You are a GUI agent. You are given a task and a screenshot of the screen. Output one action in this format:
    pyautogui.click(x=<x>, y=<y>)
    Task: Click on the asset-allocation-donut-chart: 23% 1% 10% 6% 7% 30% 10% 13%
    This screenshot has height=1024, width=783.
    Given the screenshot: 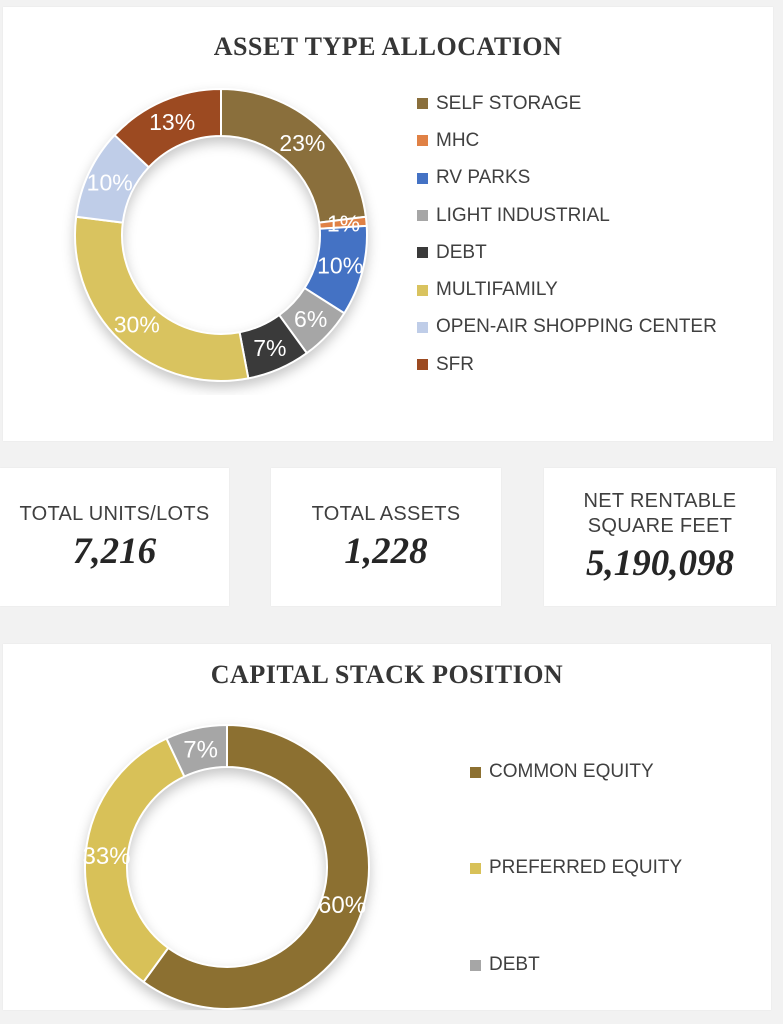 What is the action you would take?
    pyautogui.click(x=221, y=235)
    